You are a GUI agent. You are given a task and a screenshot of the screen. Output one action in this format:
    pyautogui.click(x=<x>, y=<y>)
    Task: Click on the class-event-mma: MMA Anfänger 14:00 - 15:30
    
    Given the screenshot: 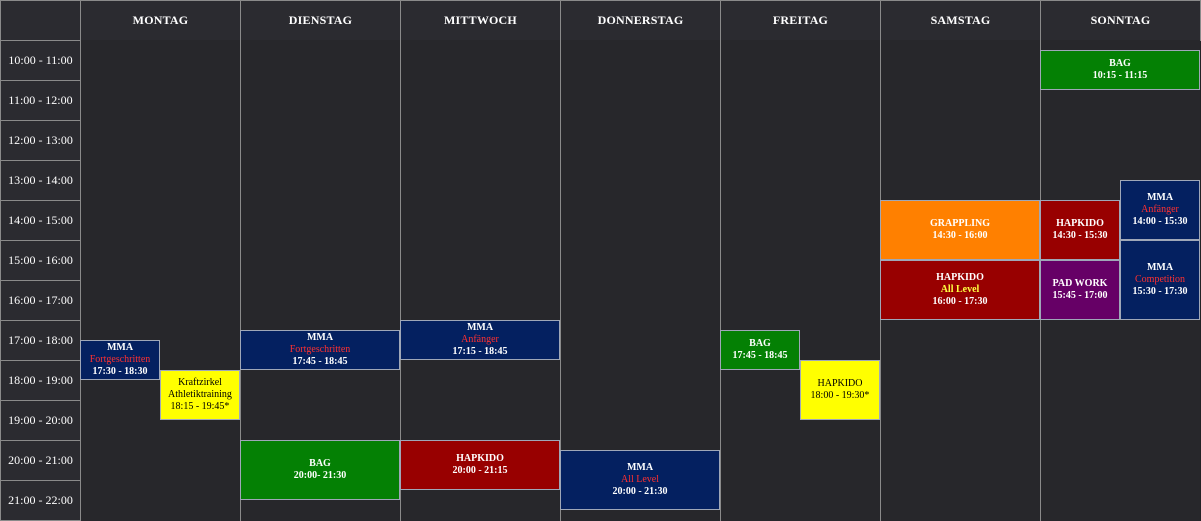 What is the action you would take?
    pyautogui.click(x=1160, y=210)
    